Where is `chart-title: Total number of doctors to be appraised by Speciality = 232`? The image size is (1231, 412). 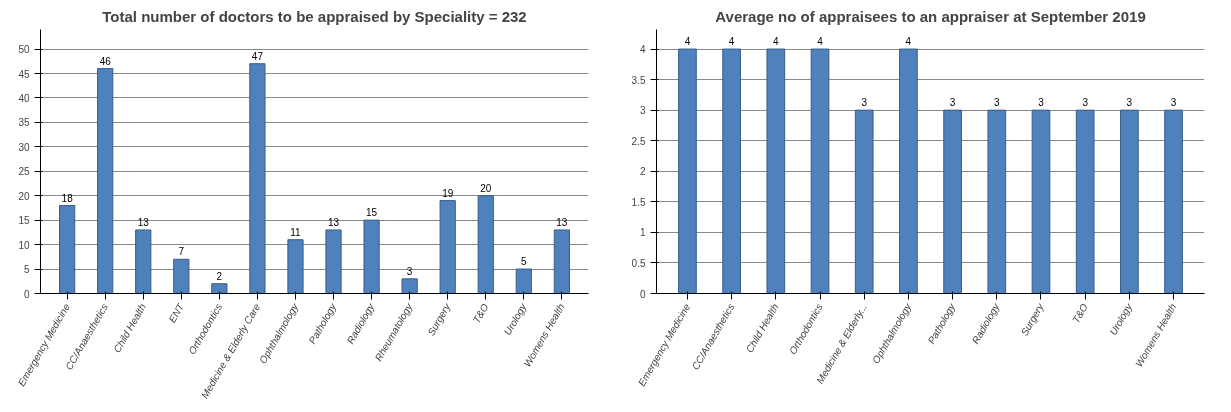
chart-title: Total number of doctors to be appraised by Speciality = 232 is located at coordinates (314, 16).